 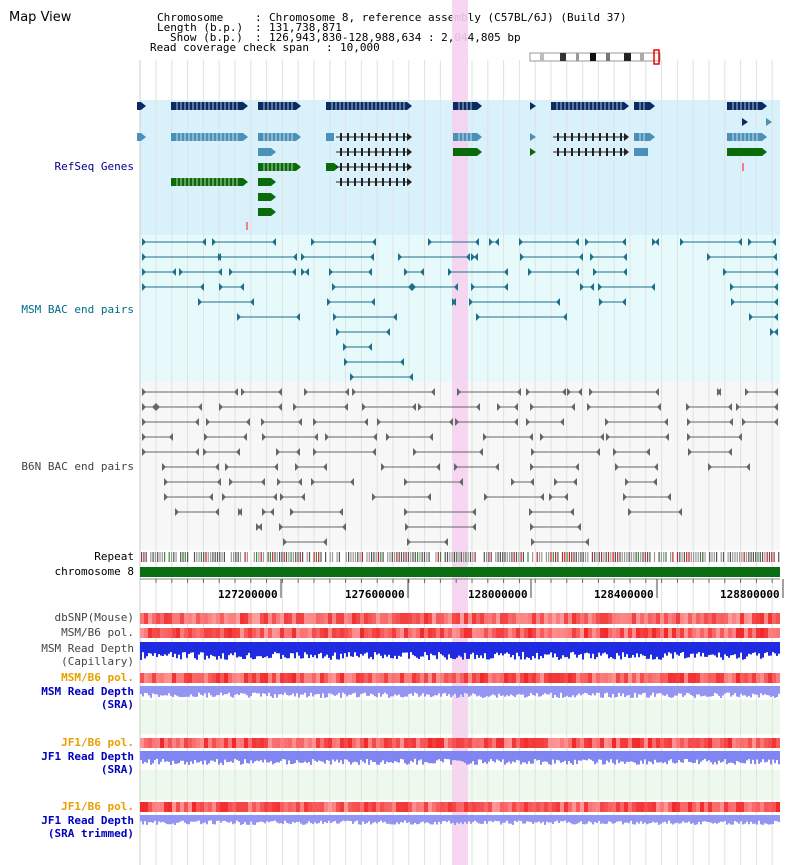 What do you see at coordinates (395, 37) in the screenshot?
I see `show-value: 126,943,830-128,988,634 : 2,044,805 bp` at bounding box center [395, 37].